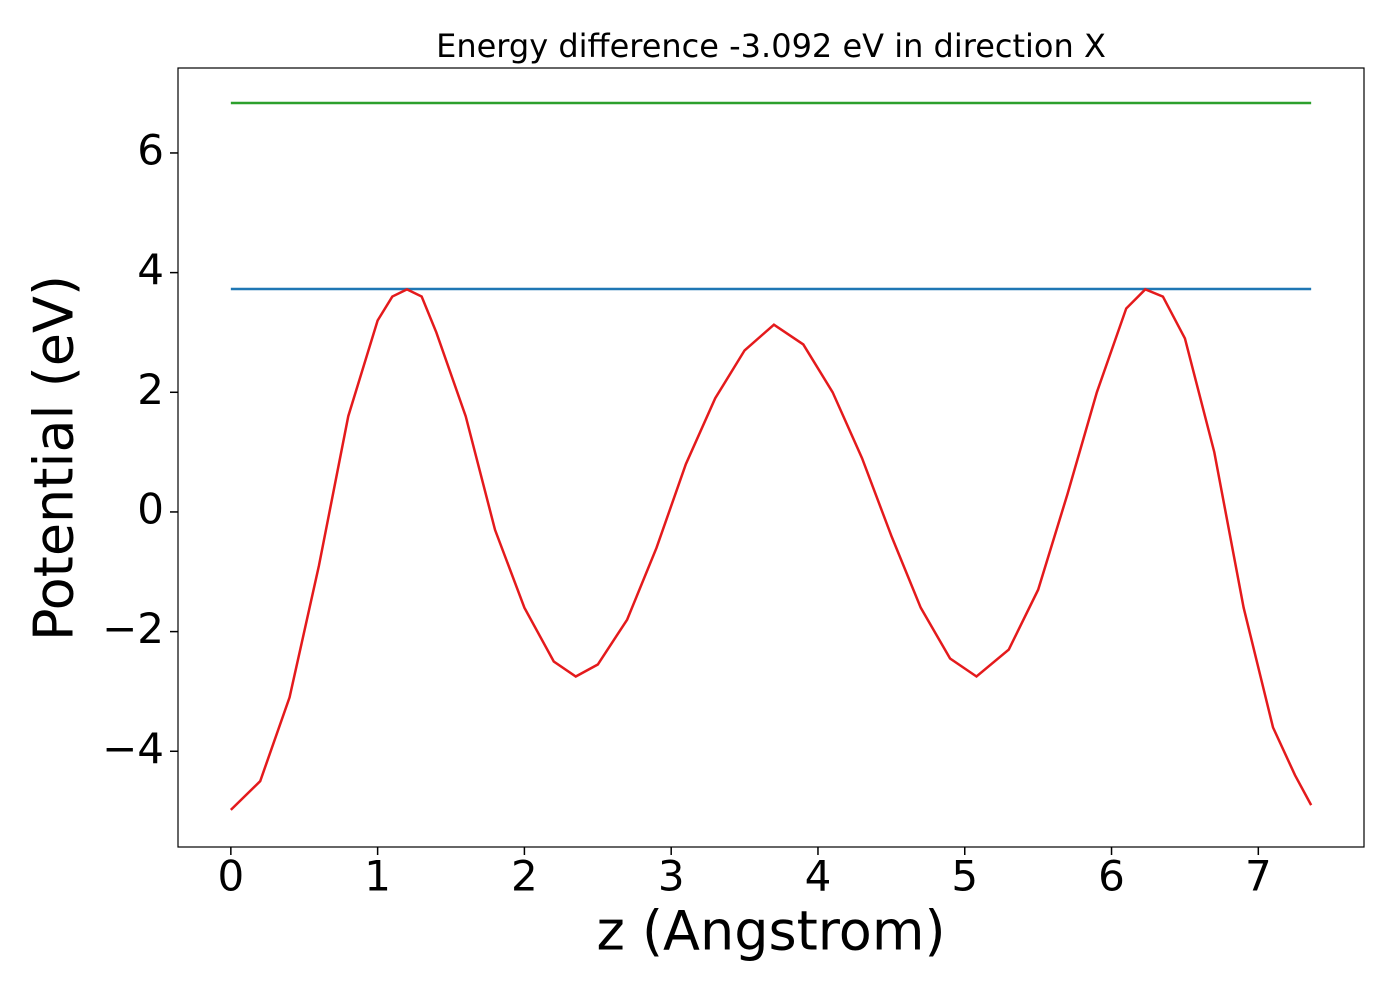  Describe the element at coordinates (230, 876) in the screenshot. I see `x-tick-label: 0` at that location.